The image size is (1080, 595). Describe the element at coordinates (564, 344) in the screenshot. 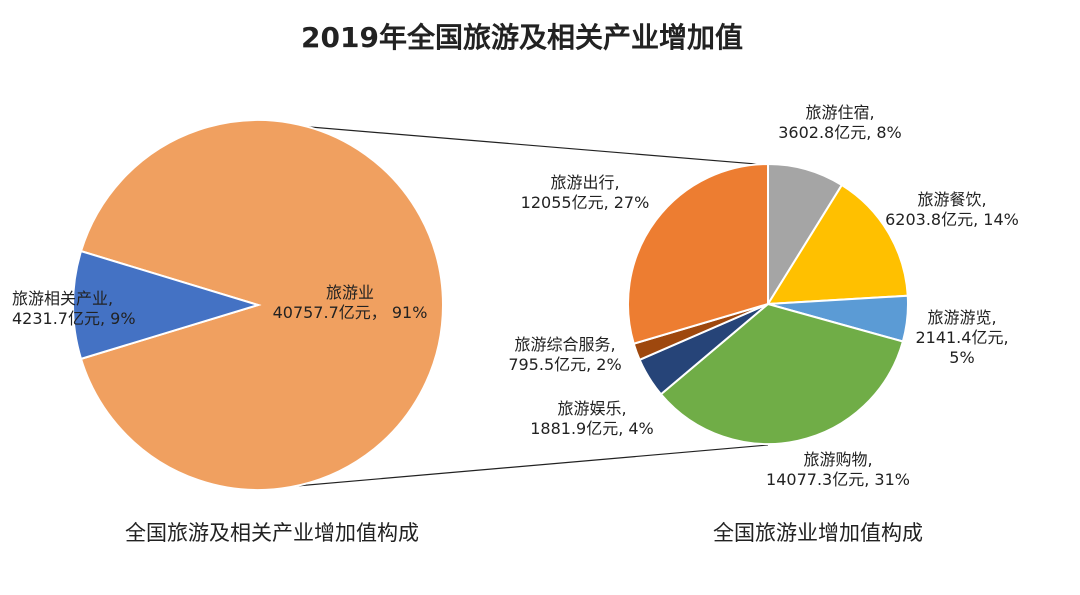

I see `data-label-line: 旅游综合服务,` at that location.